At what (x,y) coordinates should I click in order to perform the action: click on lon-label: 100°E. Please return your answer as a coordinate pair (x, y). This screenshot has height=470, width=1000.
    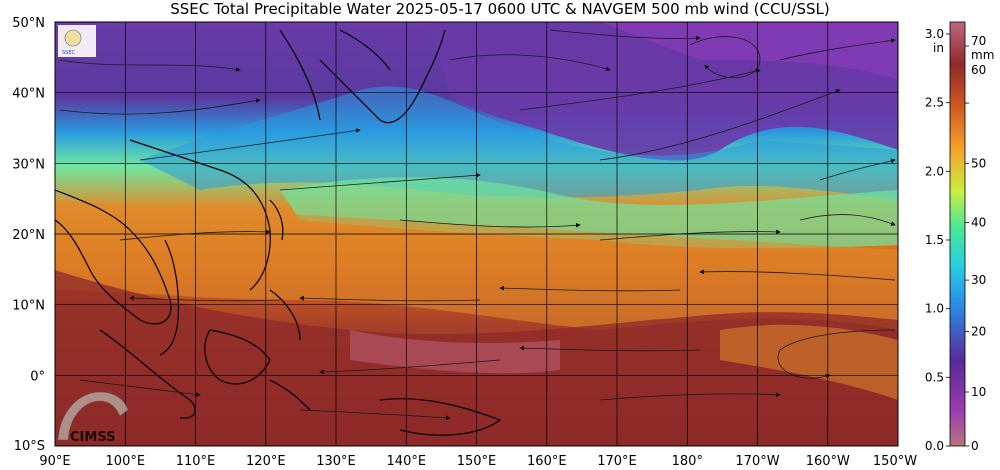
    Looking at the image, I should click on (126, 461).